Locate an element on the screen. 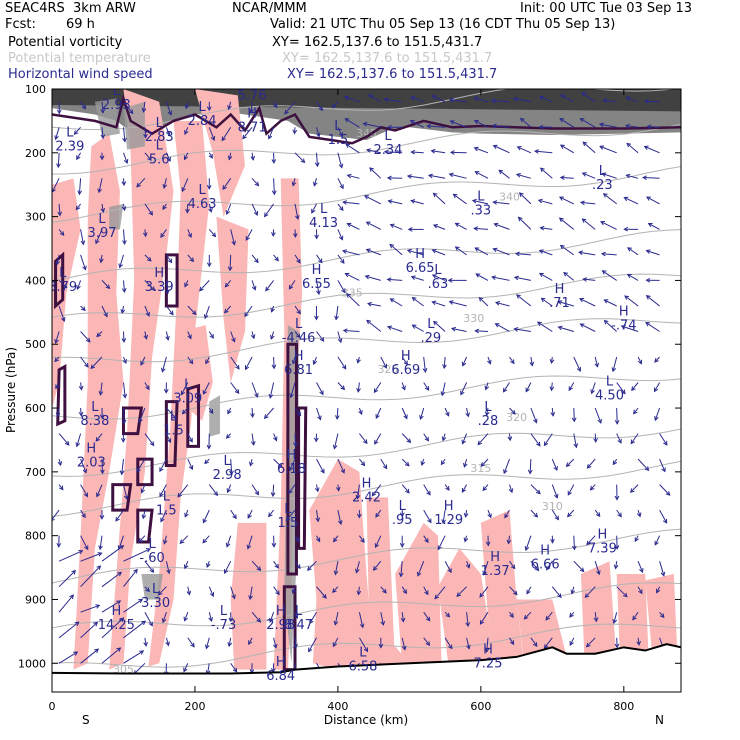 This screenshot has height=740, width=740. forecast-label: Fcst: is located at coordinates (20, 24).